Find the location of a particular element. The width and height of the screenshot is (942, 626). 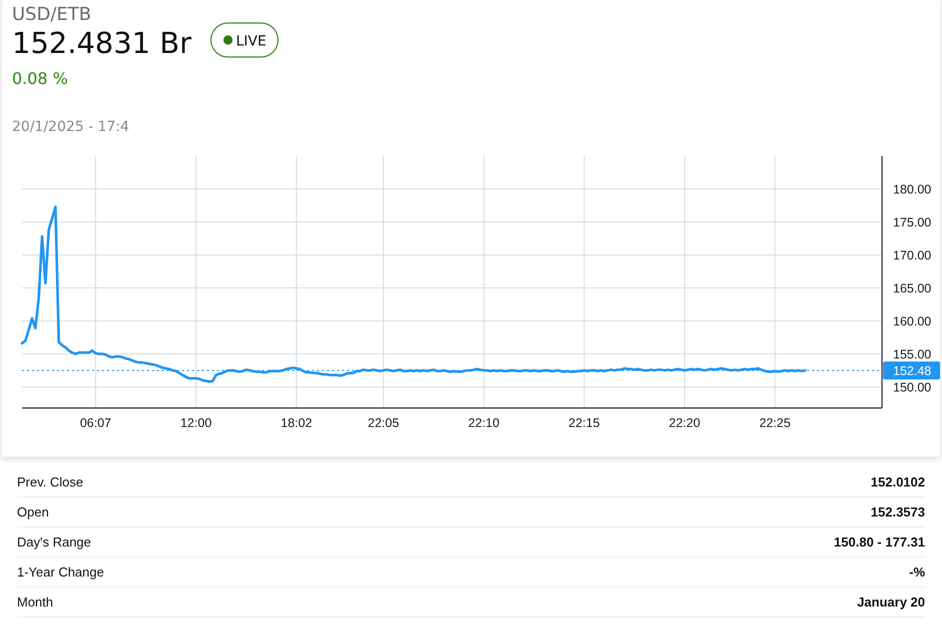

text: 152.0102 is located at coordinates (897, 482).